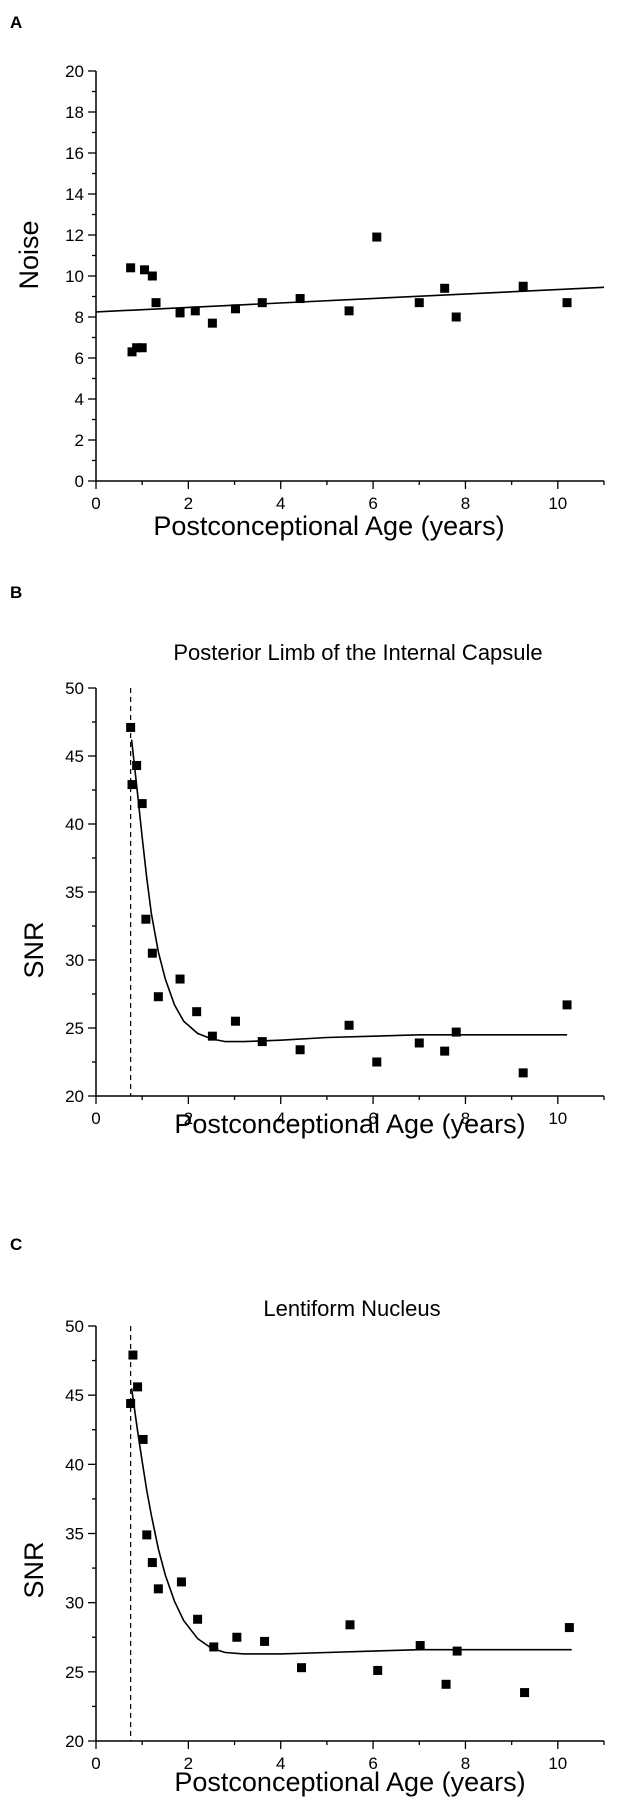 The width and height of the screenshot is (619, 1800). What do you see at coordinates (79, 399) in the screenshot?
I see `y-tick-label: 4` at bounding box center [79, 399].